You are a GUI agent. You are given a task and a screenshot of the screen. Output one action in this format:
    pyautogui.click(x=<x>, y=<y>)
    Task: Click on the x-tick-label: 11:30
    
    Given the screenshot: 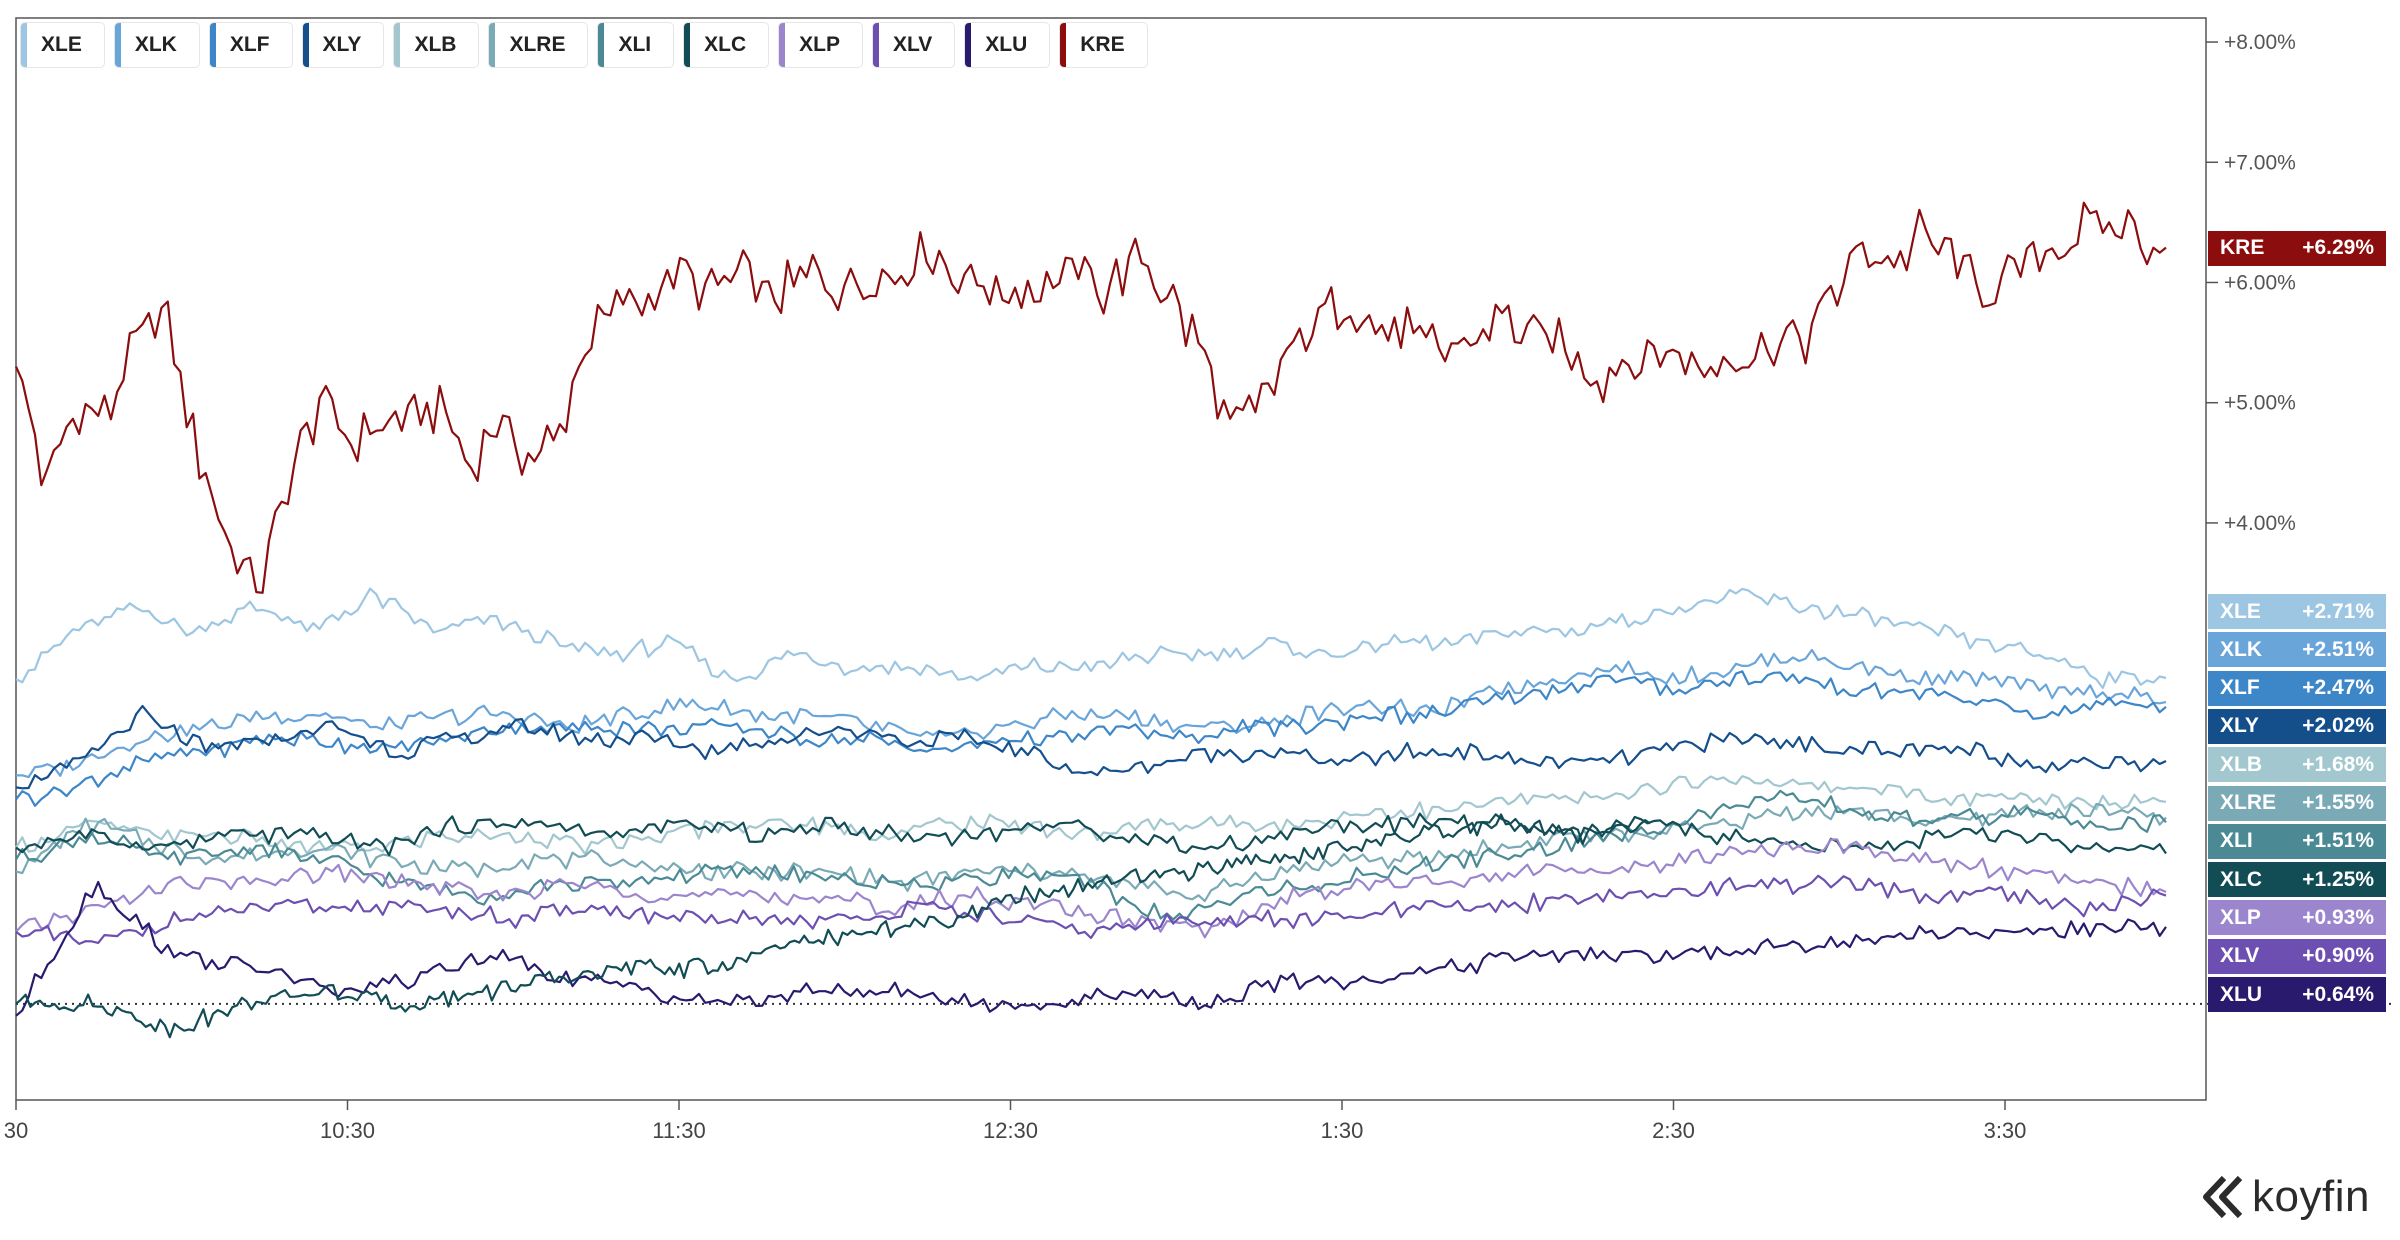 What is the action you would take?
    pyautogui.click(x=678, y=1130)
    